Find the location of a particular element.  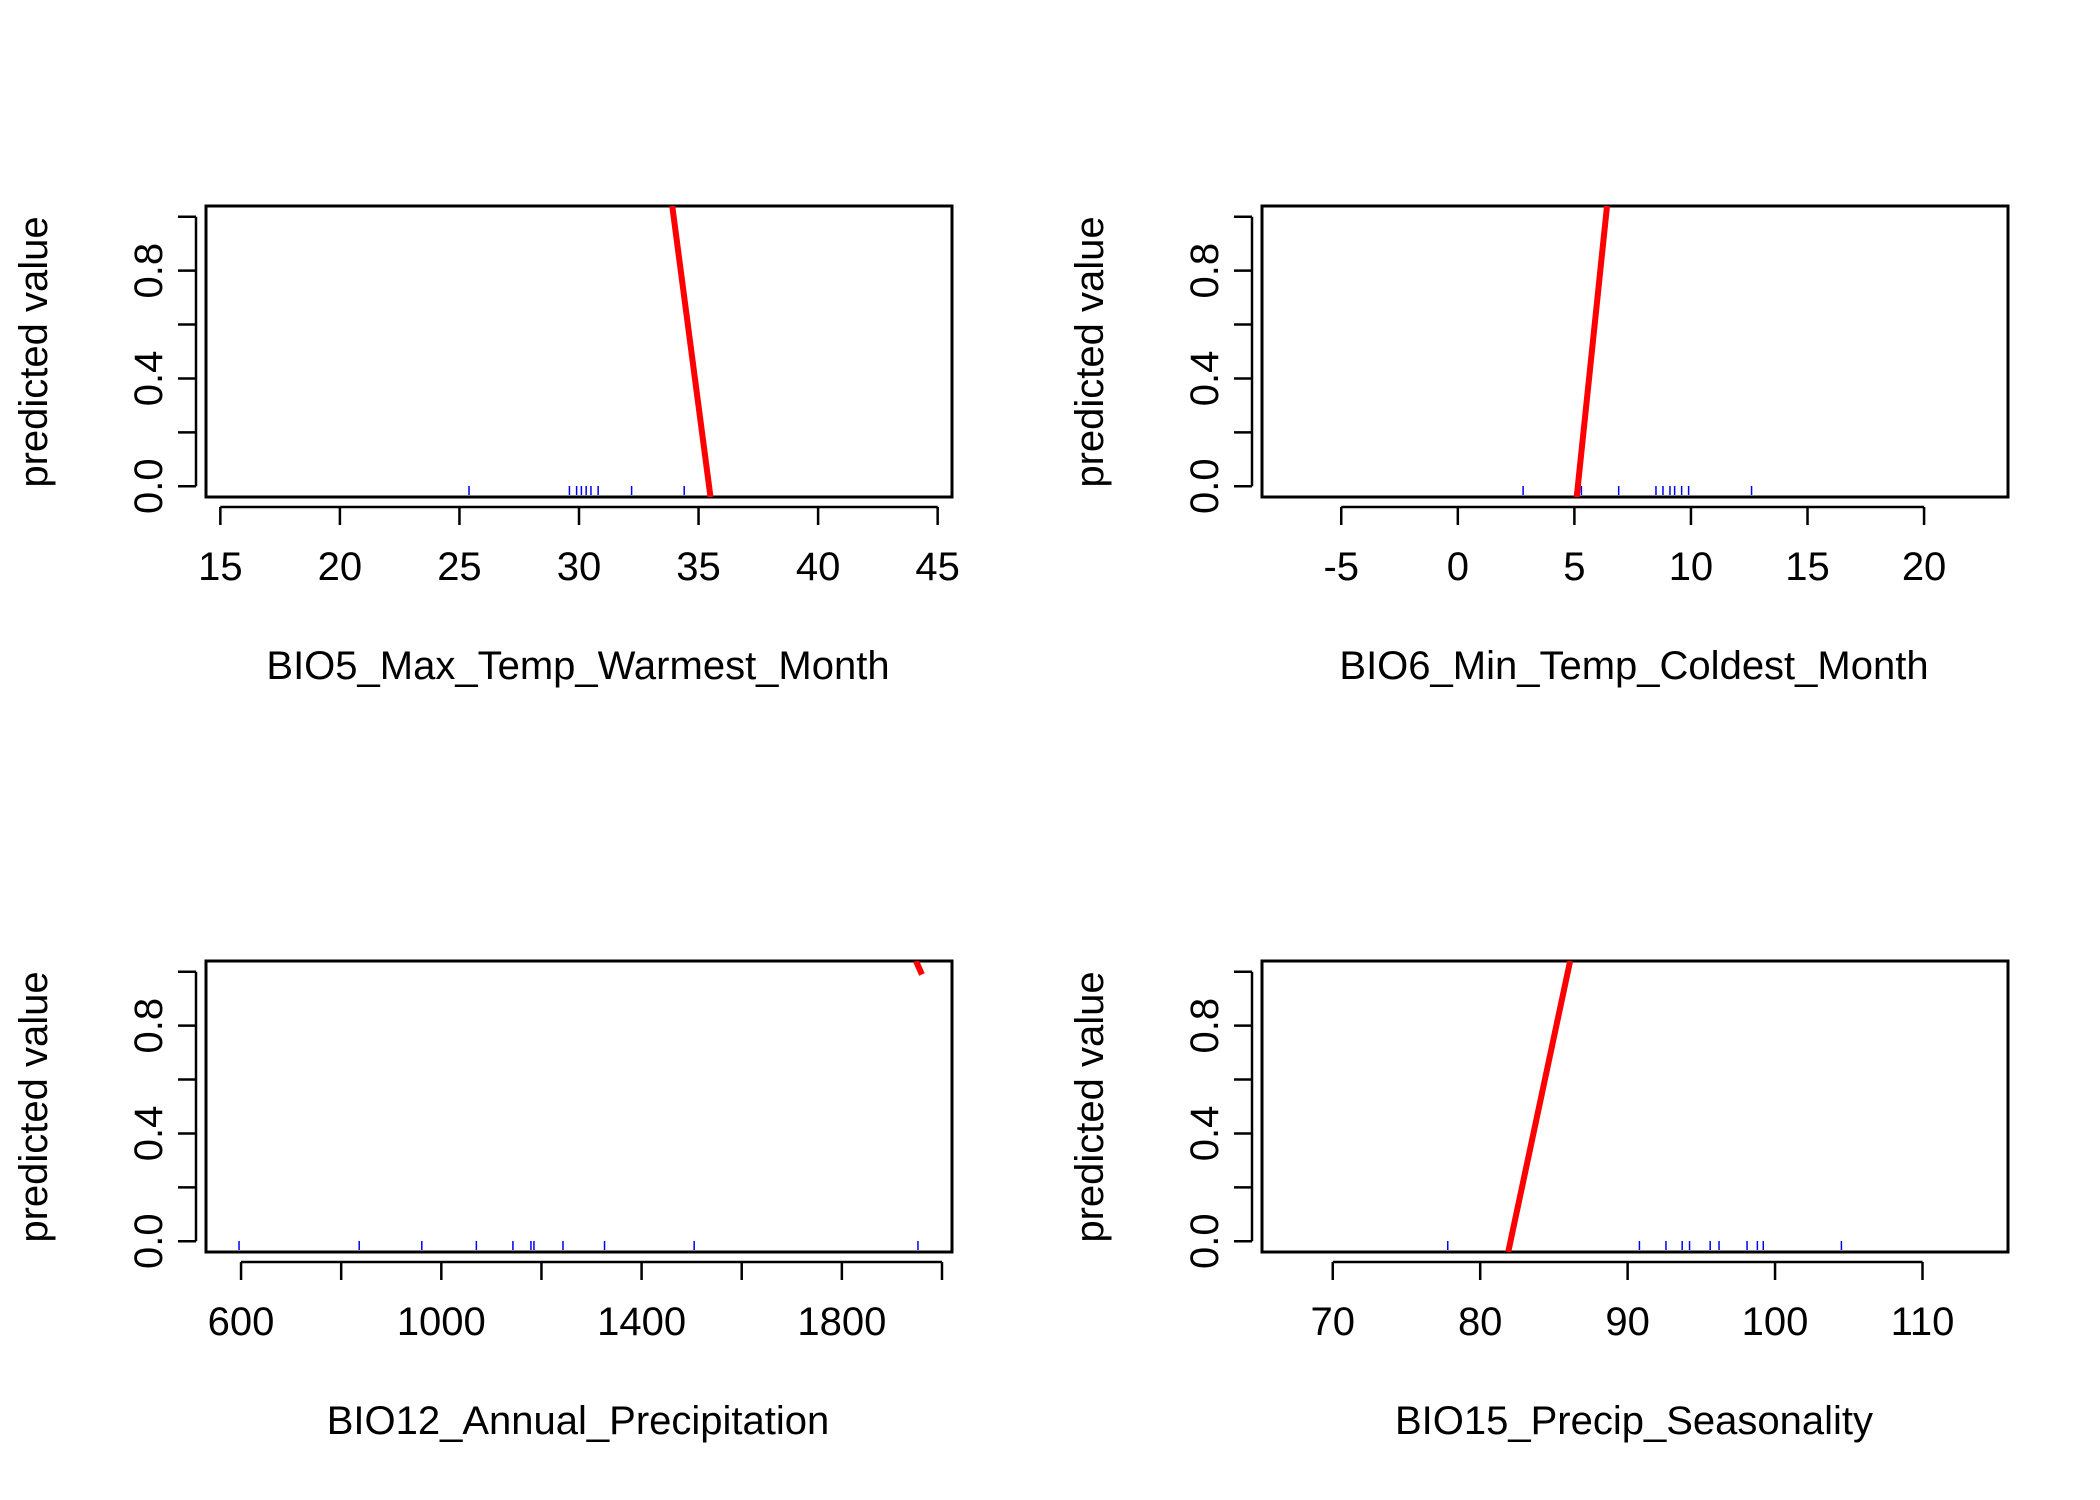

x-tick-label: 35 is located at coordinates (698, 567).